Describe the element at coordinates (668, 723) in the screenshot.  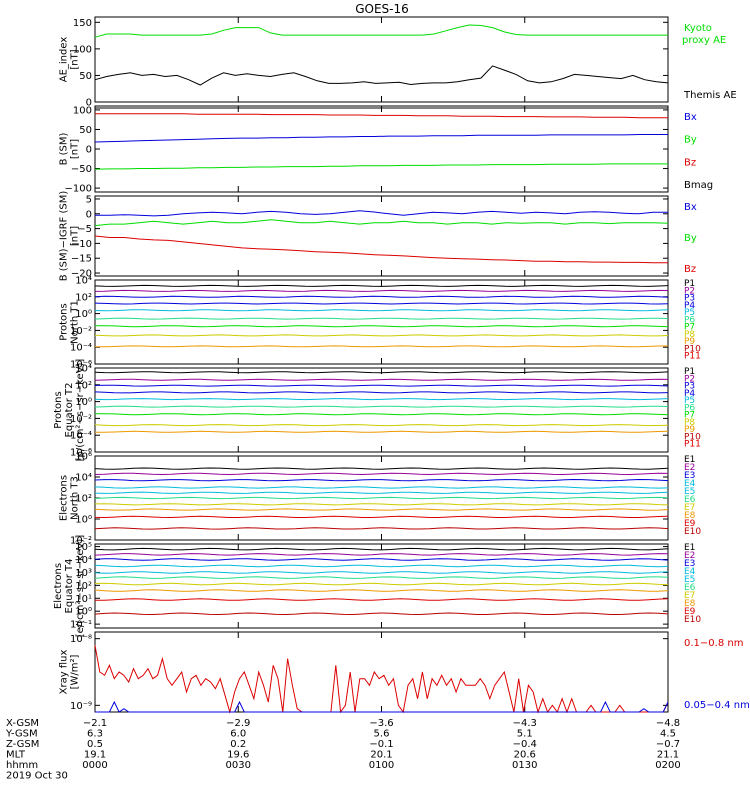
I see `x-cell-value: −4.8` at that location.